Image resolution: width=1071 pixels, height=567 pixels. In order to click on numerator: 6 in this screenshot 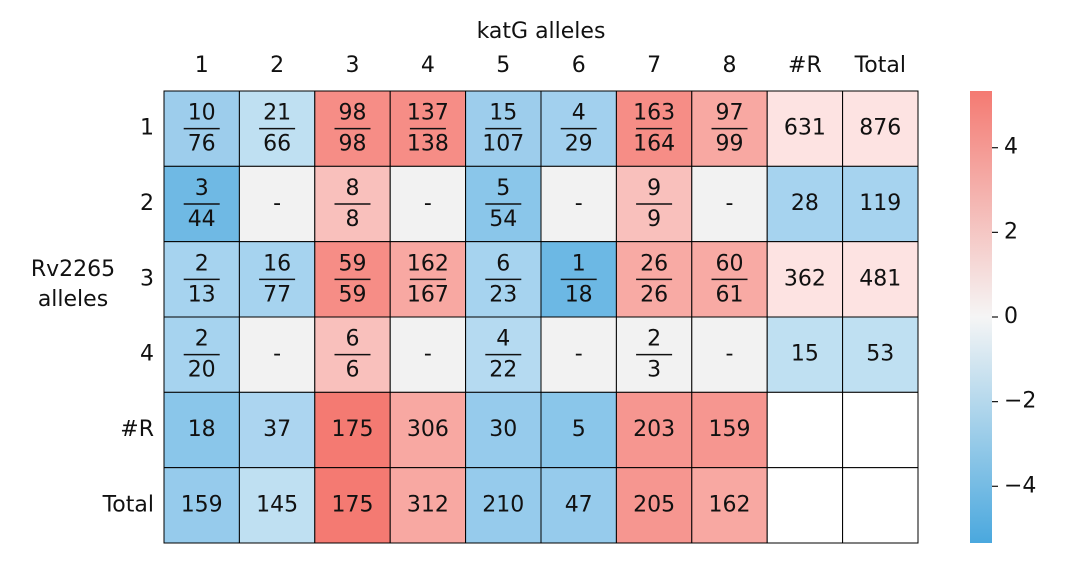, I will do `click(503, 263)`.